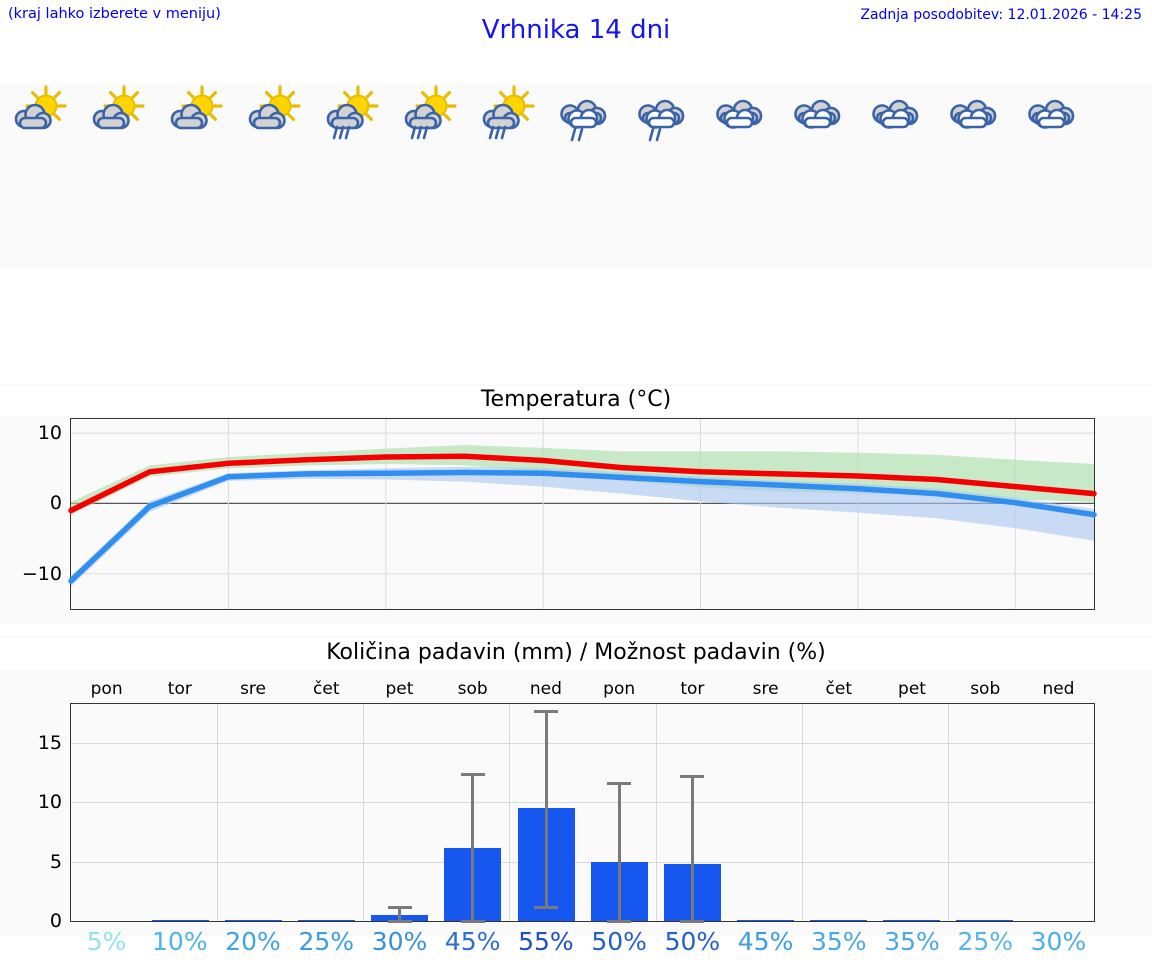 The image size is (1152, 975). I want to click on precipitation-probability: 20%, so click(253, 941).